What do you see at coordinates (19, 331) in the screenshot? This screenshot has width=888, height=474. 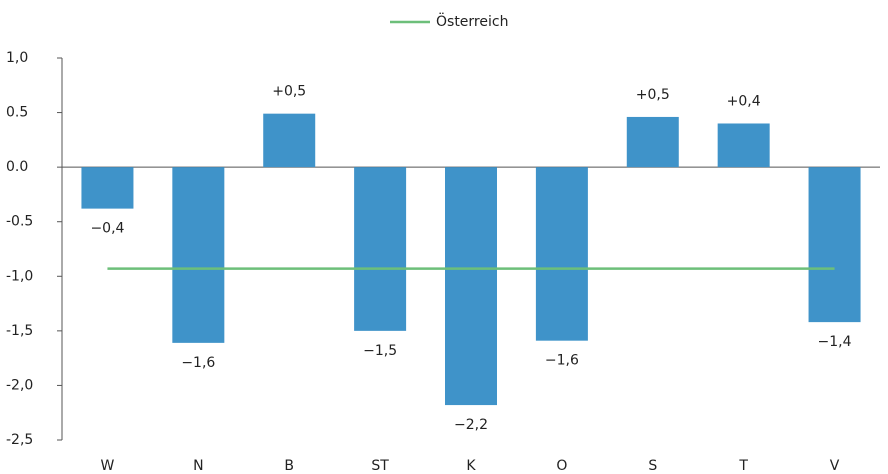 I see `y-tick-label: -1,5` at bounding box center [19, 331].